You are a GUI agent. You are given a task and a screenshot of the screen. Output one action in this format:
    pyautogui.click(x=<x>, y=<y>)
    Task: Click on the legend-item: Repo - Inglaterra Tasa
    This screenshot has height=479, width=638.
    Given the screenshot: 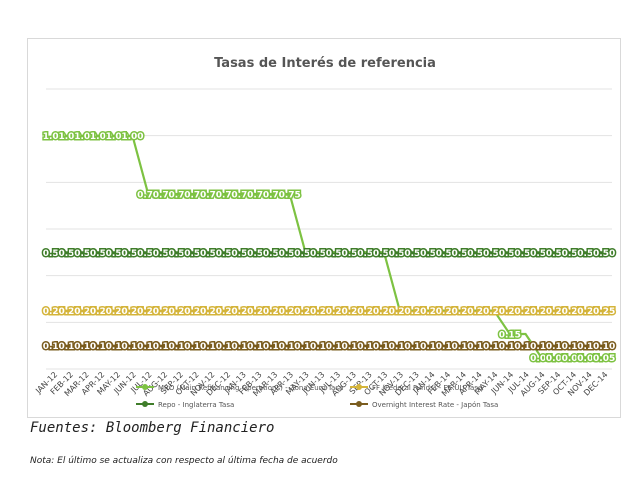 What is the action you would take?
    pyautogui.click(x=185, y=405)
    